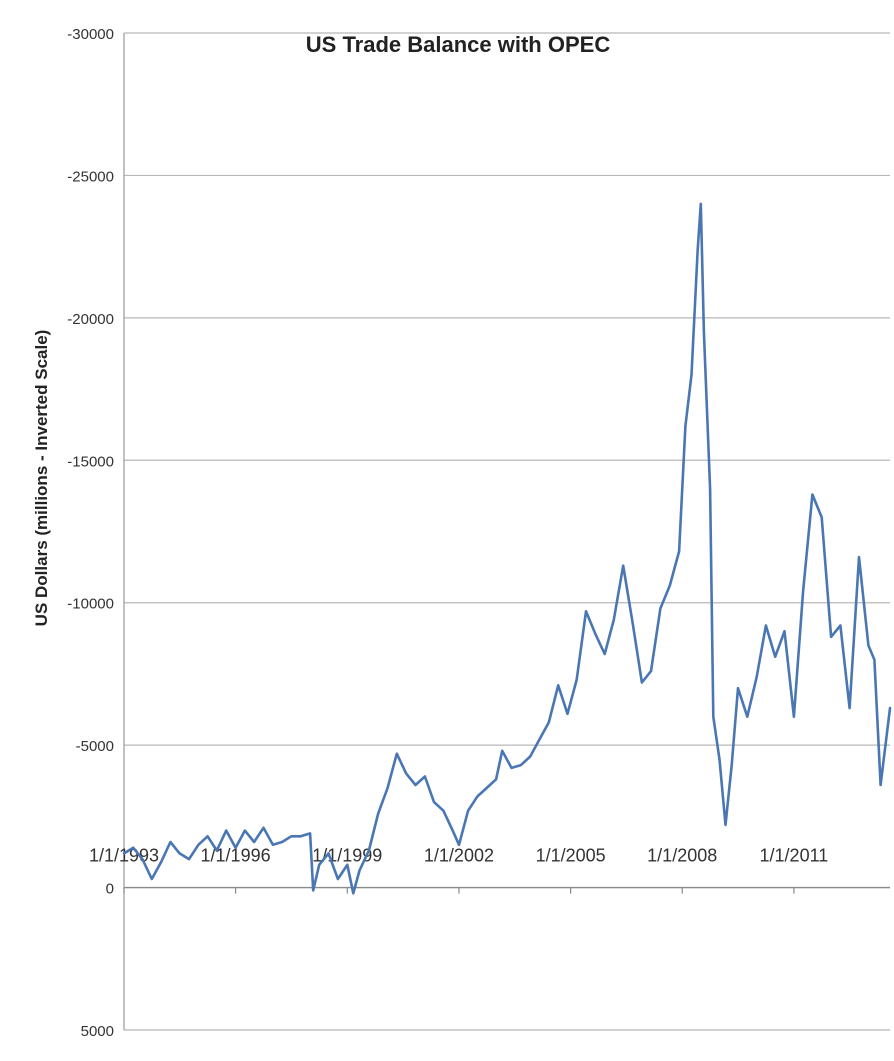 The height and width of the screenshot is (1061, 894). What do you see at coordinates (90, 604) in the screenshot?
I see `y-tick-label: -10000` at bounding box center [90, 604].